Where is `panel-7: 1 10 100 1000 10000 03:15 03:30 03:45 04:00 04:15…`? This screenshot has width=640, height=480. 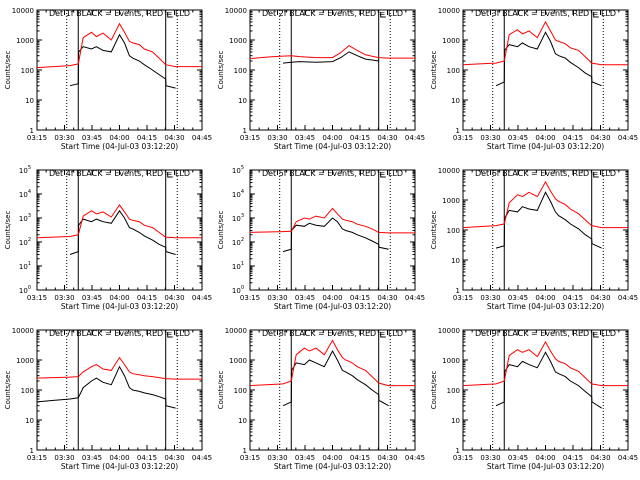 panel-7: 1 10 100 1000 10000 03:15 03:30 03:45 04:00 04:15… is located at coordinates (108, 399).